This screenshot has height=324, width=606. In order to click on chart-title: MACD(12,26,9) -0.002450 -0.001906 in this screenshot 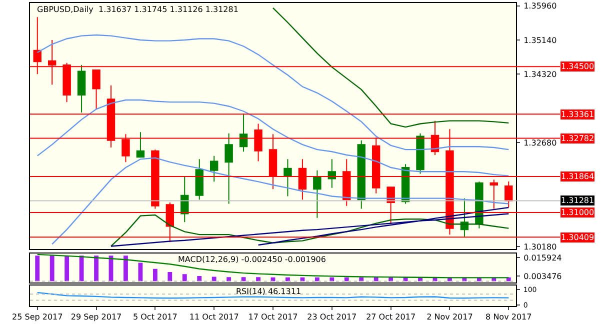, I will do `click(252, 259)`.